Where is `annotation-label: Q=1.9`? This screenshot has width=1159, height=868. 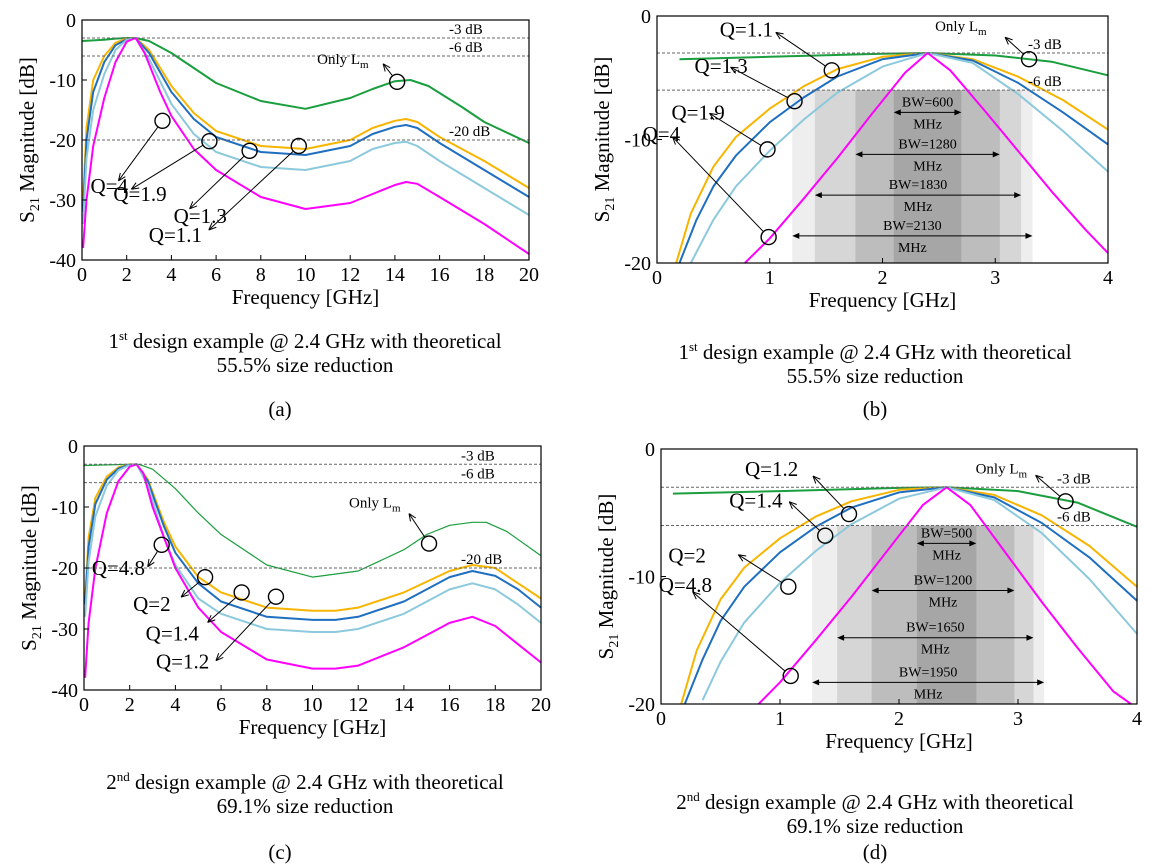
annotation-label: Q=1.9 is located at coordinates (697, 112).